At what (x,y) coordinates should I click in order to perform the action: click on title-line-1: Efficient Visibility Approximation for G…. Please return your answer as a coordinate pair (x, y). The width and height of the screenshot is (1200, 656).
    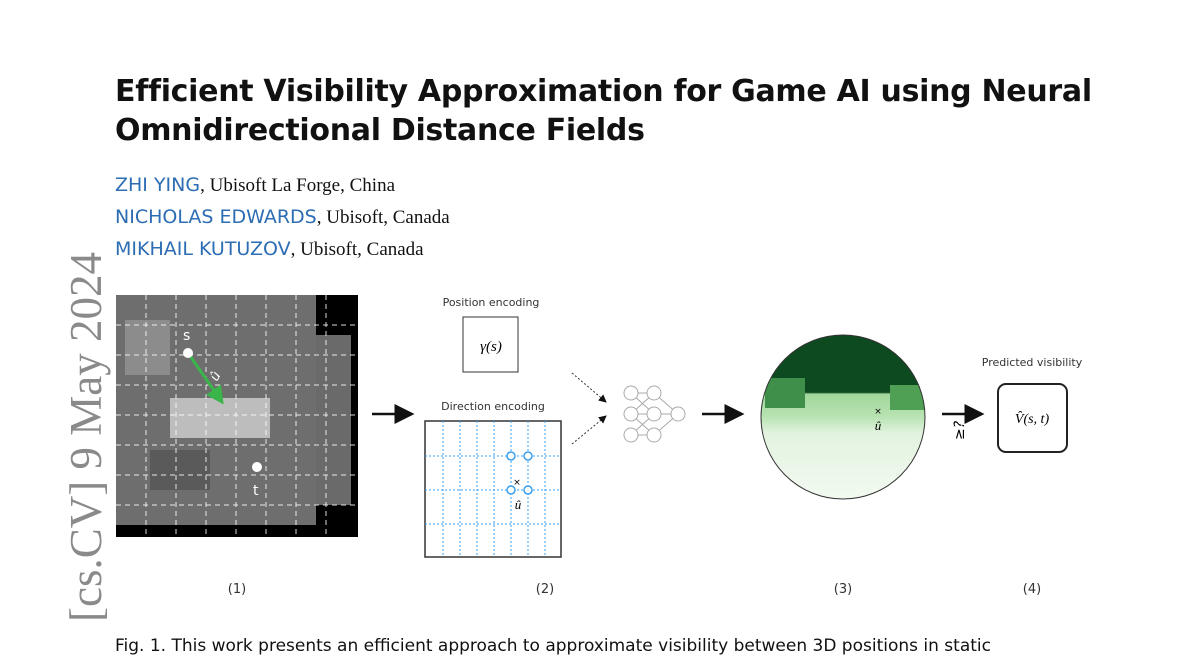
    Looking at the image, I should click on (603, 91).